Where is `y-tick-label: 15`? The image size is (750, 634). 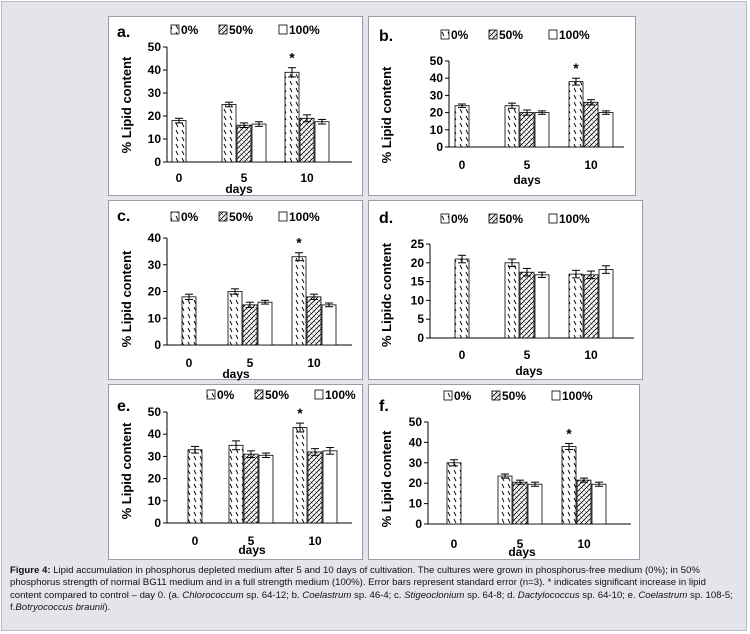 y-tick-label: 15 is located at coordinates (418, 282).